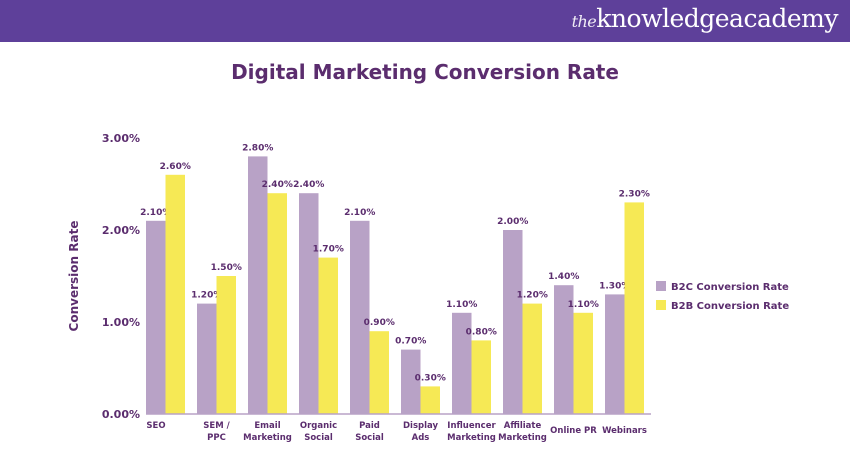 This screenshot has height=450, width=850. Describe the element at coordinates (379, 323) in the screenshot. I see `data-label: 0.90%` at that location.